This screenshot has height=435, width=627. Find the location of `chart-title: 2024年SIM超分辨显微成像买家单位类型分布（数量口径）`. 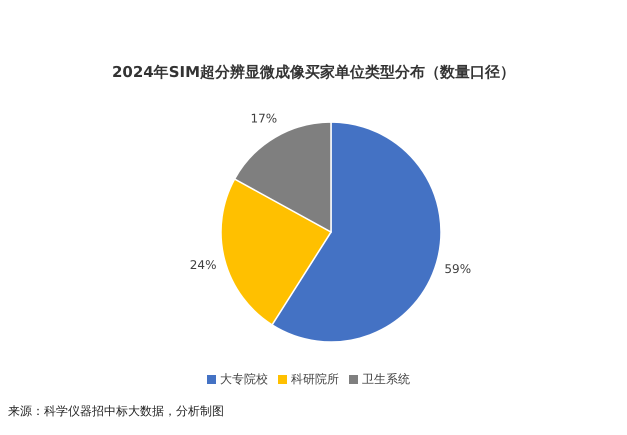

chart-title: 2024年SIM超分辨显微成像买家单位类型分布（数量口径） is located at coordinates (313, 72).